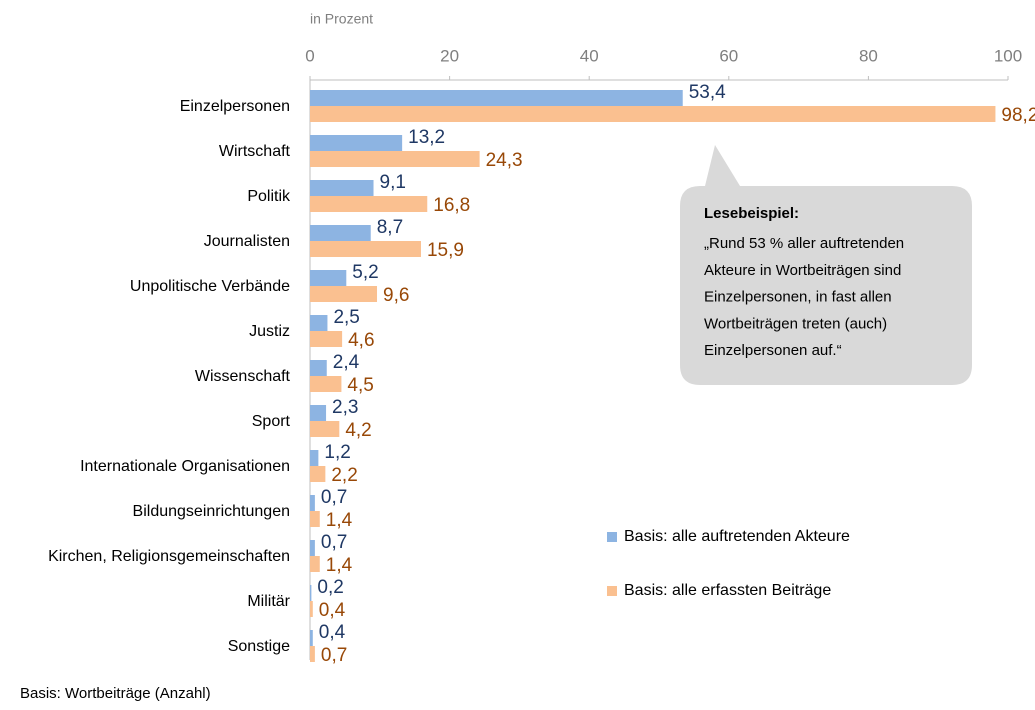  What do you see at coordinates (185, 466) in the screenshot?
I see `category-label: Internationale Organisationen` at bounding box center [185, 466].